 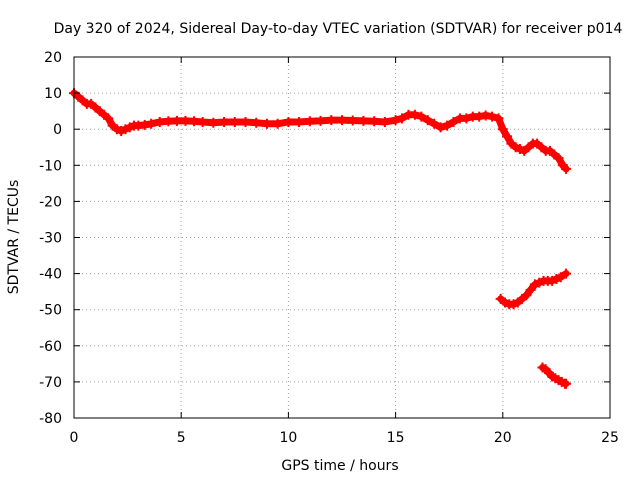 What do you see at coordinates (14, 237) in the screenshot?
I see `y-axis-label: SDTVAR / TECUs` at bounding box center [14, 237].